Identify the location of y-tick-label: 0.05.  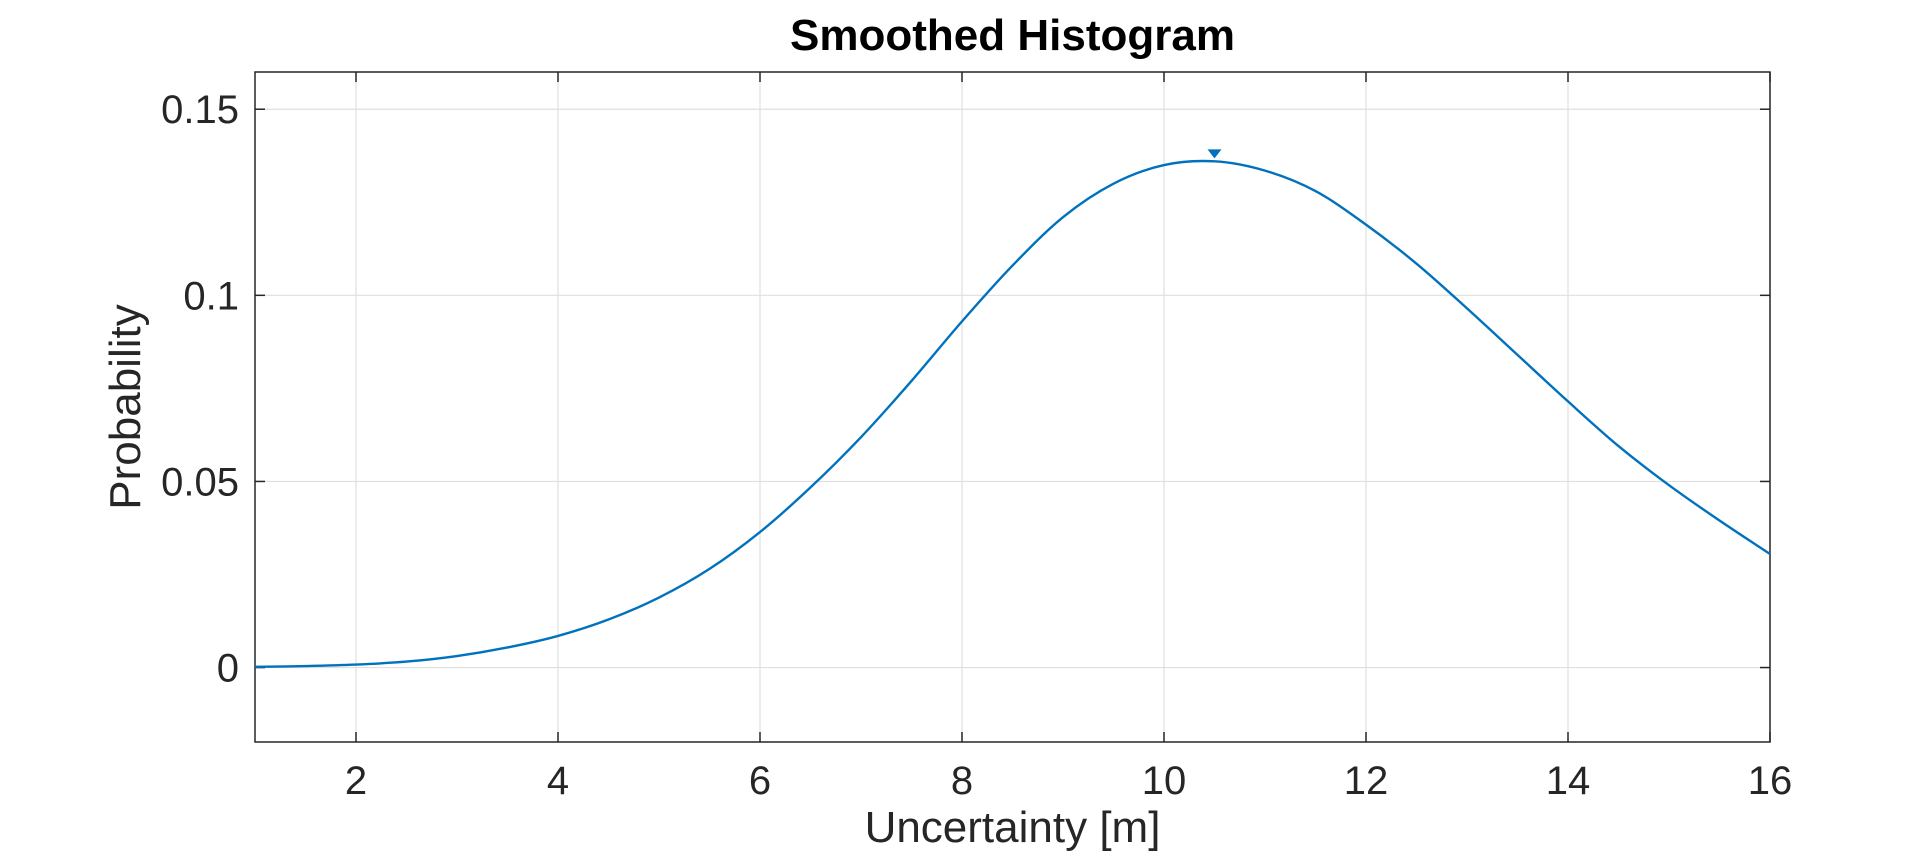
(200, 482).